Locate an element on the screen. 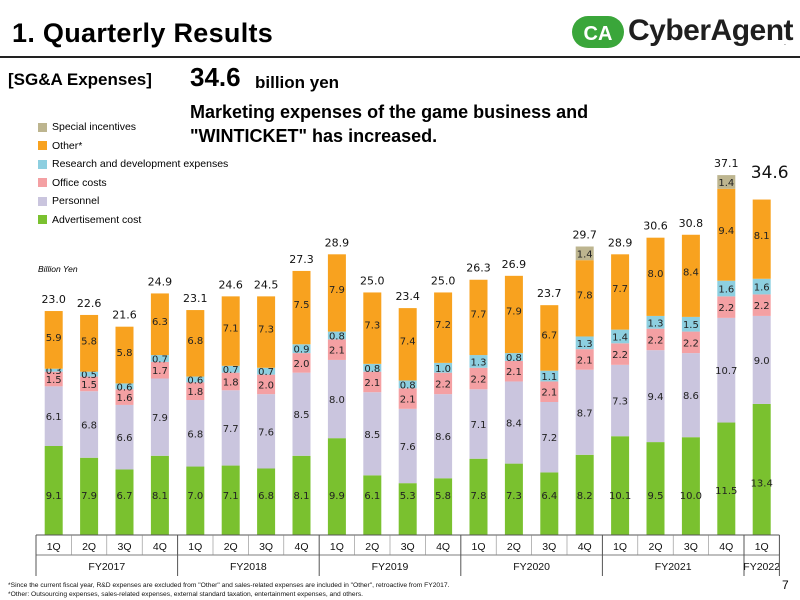 This screenshot has width=800, height=600. quarter-label-16: 1Q is located at coordinates (620, 547).